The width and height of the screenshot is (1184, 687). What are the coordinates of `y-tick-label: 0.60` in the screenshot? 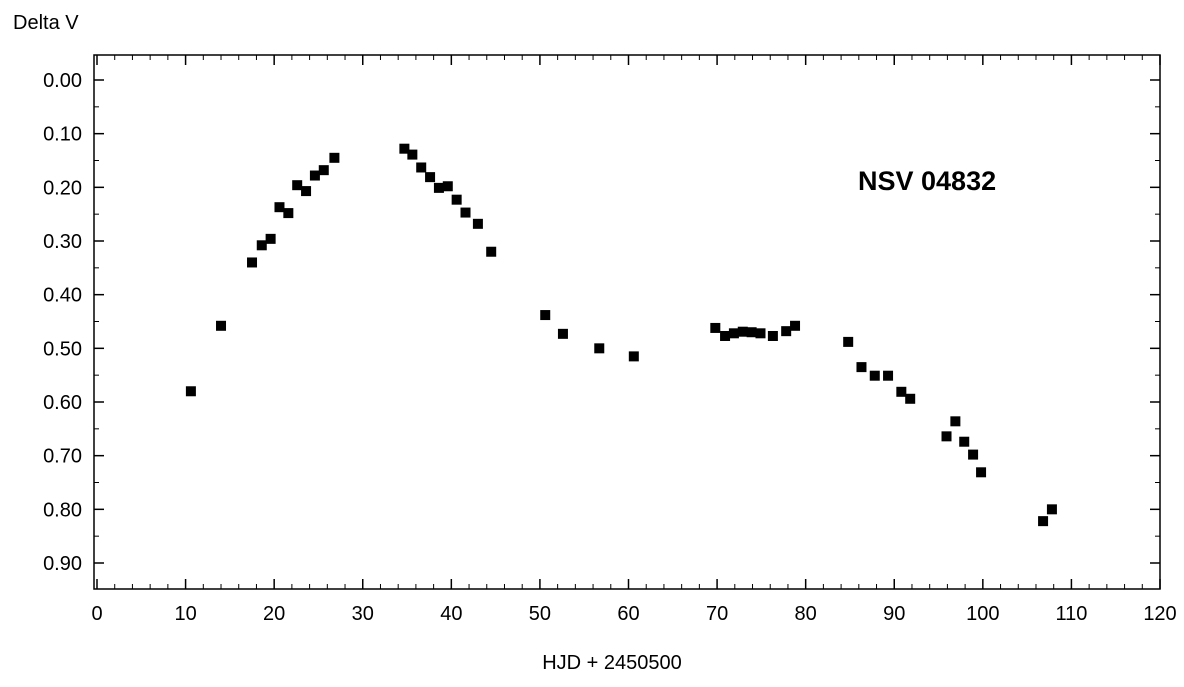 It's located at (62, 403).